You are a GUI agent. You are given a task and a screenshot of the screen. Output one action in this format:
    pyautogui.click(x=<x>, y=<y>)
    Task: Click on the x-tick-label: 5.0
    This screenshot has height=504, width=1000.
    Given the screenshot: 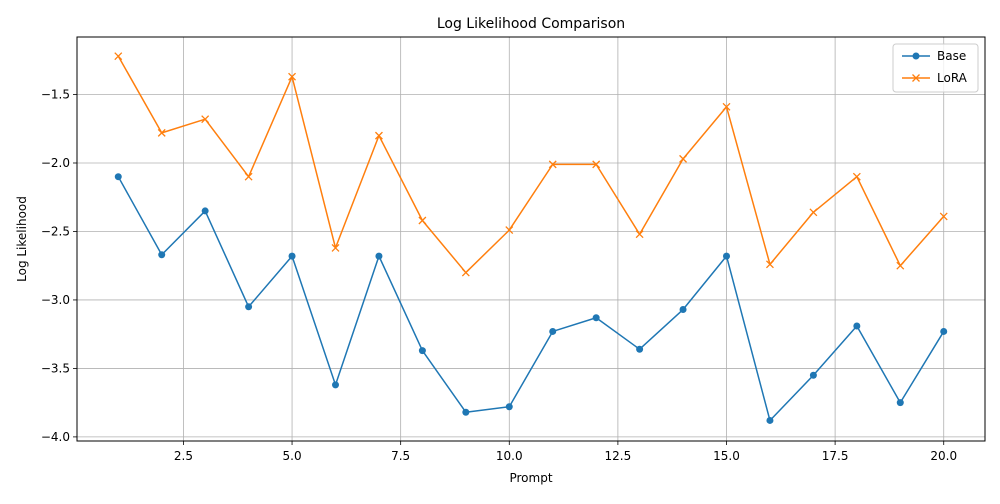 What is the action you would take?
    pyautogui.click(x=292, y=456)
    